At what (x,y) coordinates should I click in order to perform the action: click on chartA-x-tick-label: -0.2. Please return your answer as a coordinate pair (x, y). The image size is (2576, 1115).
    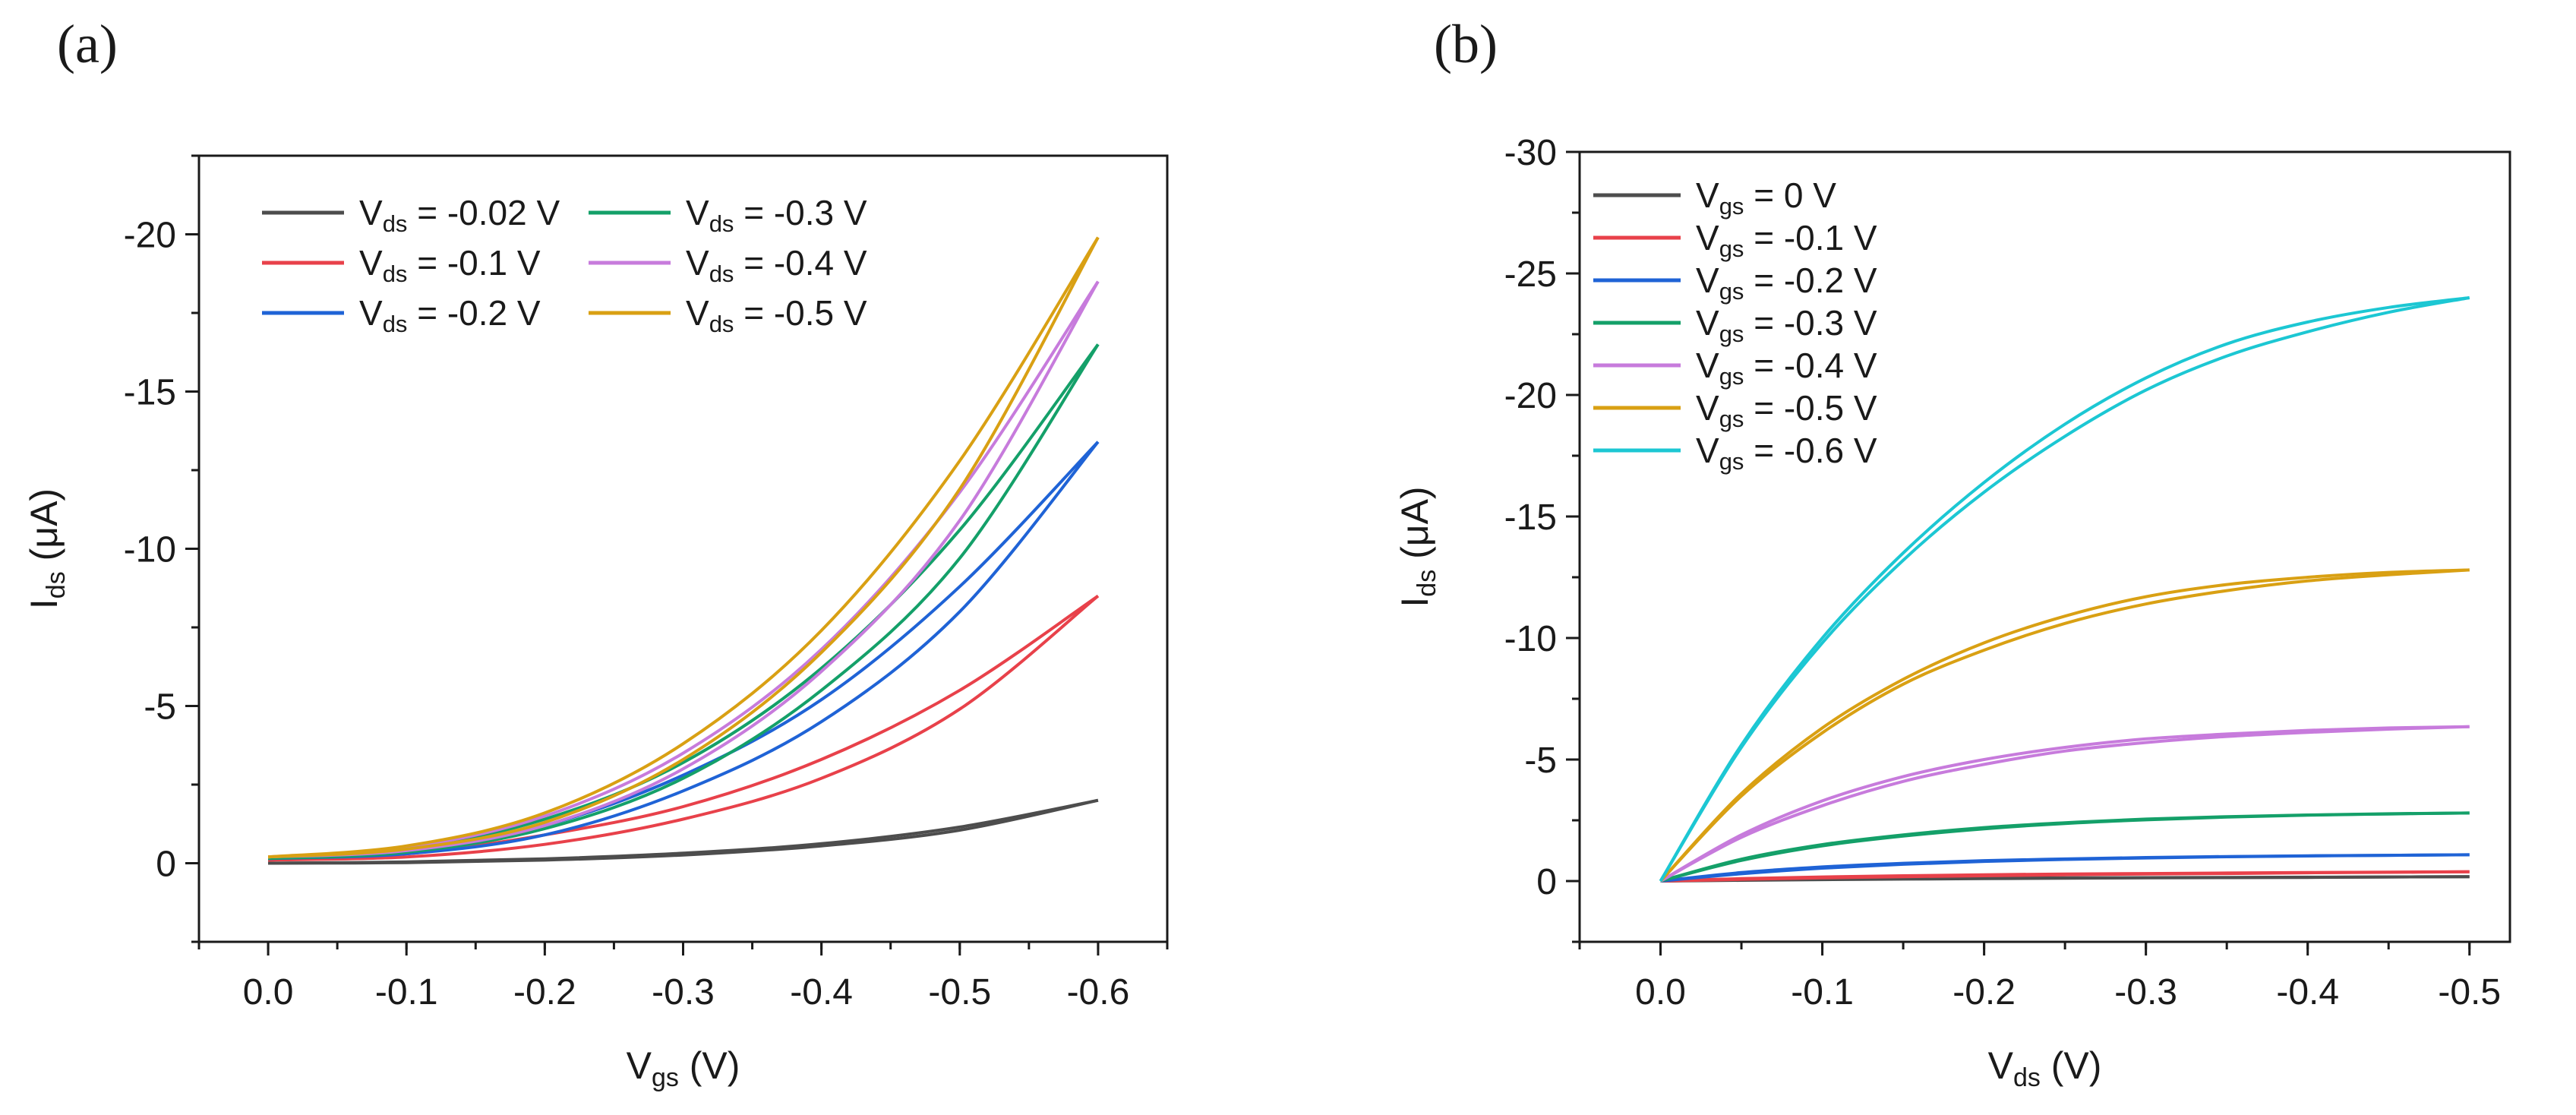
    Looking at the image, I should click on (544, 992).